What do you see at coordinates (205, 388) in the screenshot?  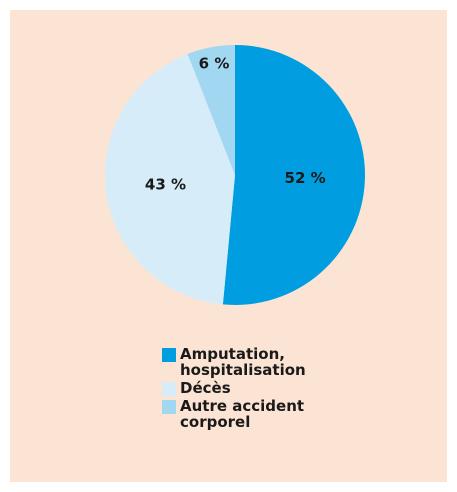 I see `legend-label: Décès` at bounding box center [205, 388].